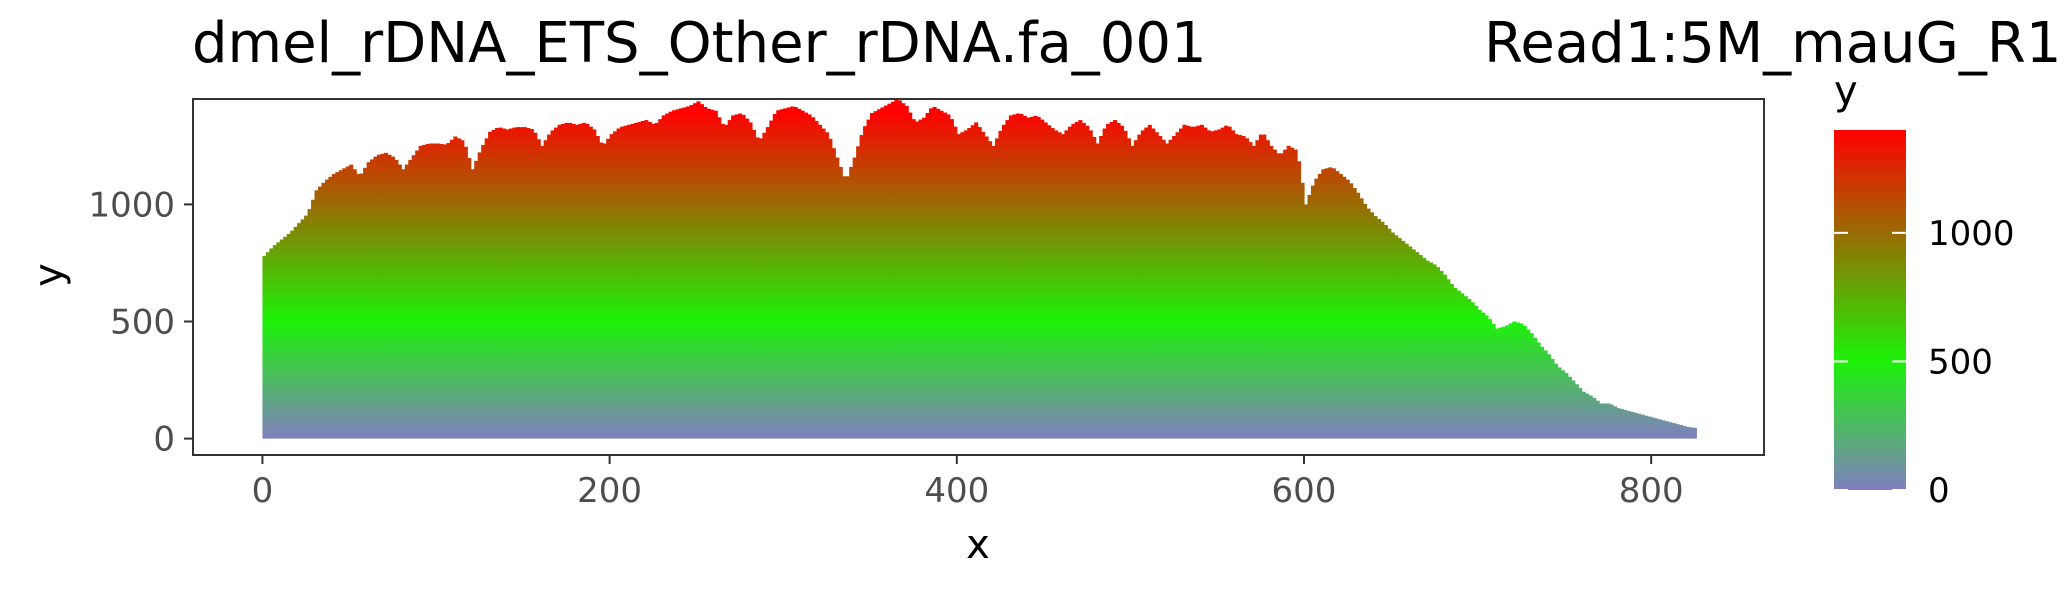  I want to click on legend-tick-label: 500, so click(1960, 362).